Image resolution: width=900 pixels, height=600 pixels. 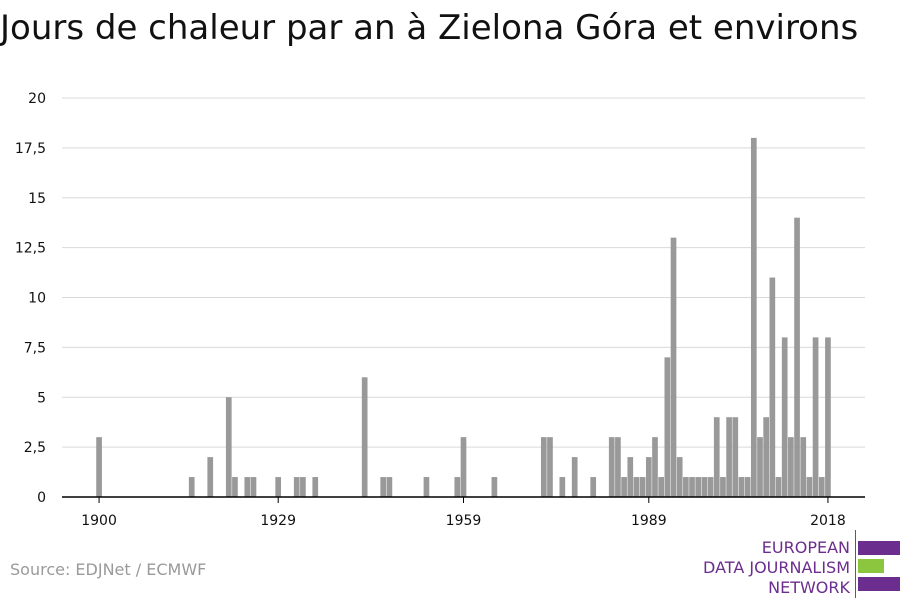 What do you see at coordinates (879, 584) in the screenshot?
I see `logo-bar-purple-bottom` at bounding box center [879, 584].